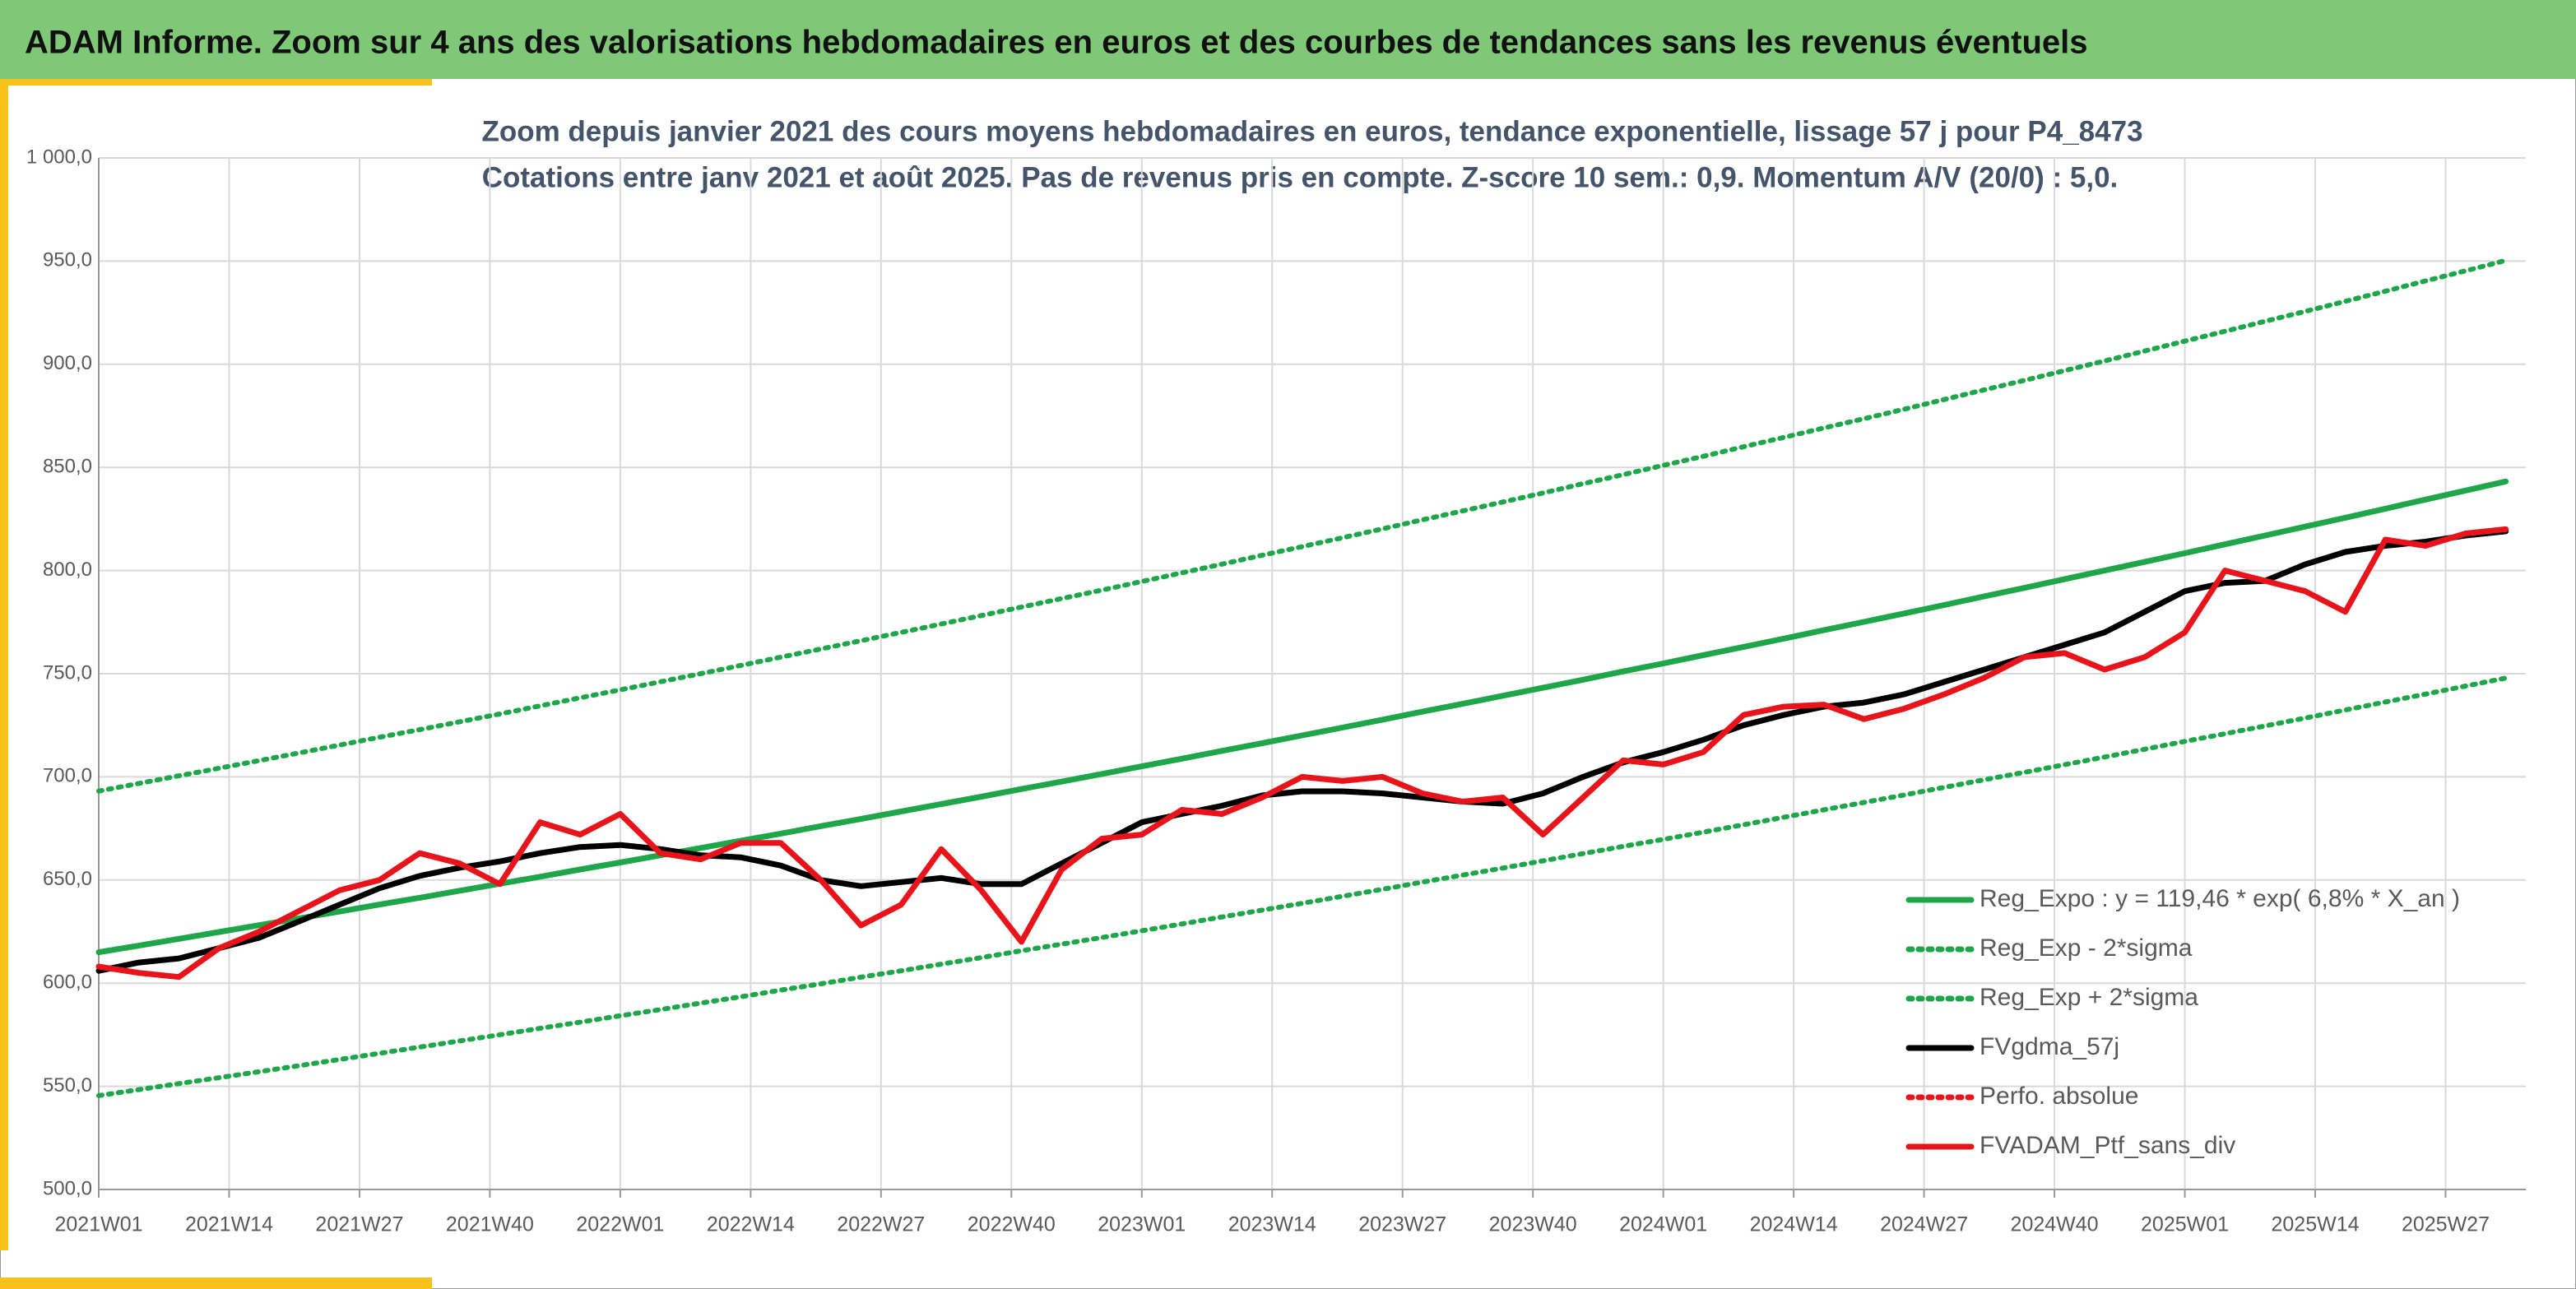 This screenshot has height=1289, width=2576. I want to click on y-tick-label: 600,0, so click(67, 982).